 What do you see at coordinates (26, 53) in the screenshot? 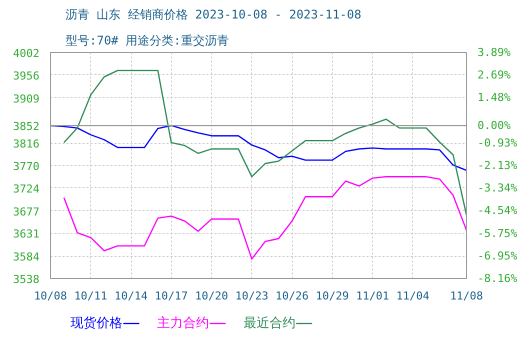
I see `y-tick-label: 4002` at bounding box center [26, 53].